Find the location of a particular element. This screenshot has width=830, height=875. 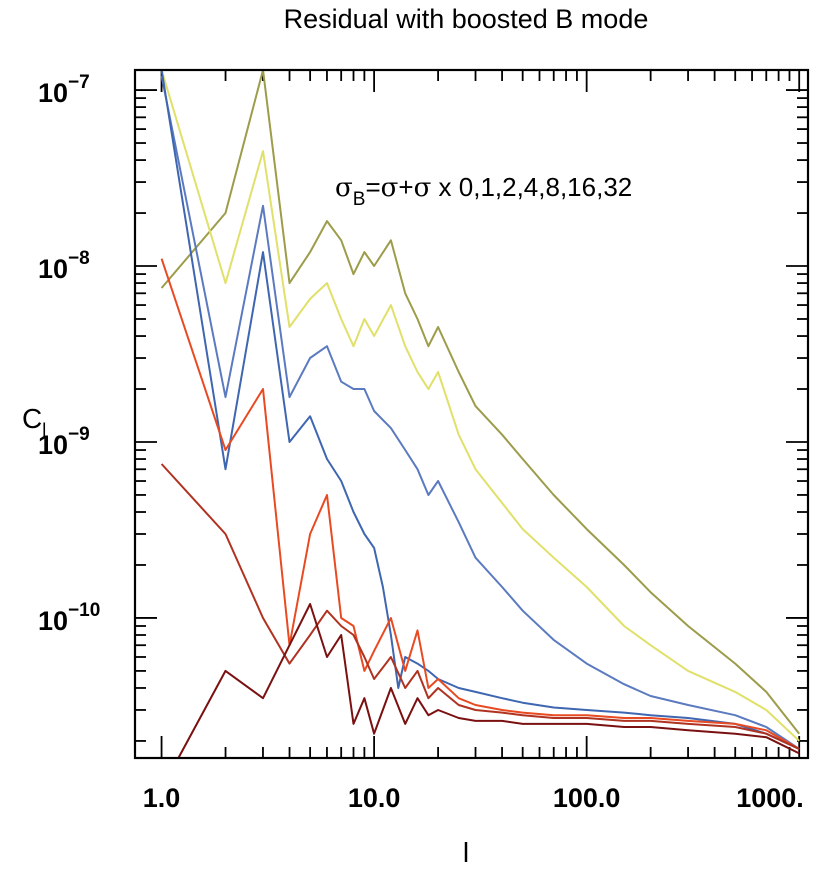

x-tick-label: 1.0 is located at coordinates (162, 798).